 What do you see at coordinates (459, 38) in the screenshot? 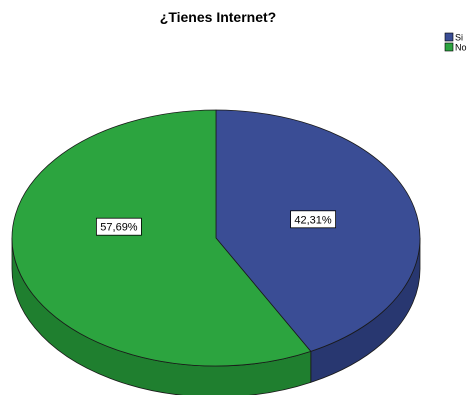
I see `legend-label: Si` at bounding box center [459, 38].